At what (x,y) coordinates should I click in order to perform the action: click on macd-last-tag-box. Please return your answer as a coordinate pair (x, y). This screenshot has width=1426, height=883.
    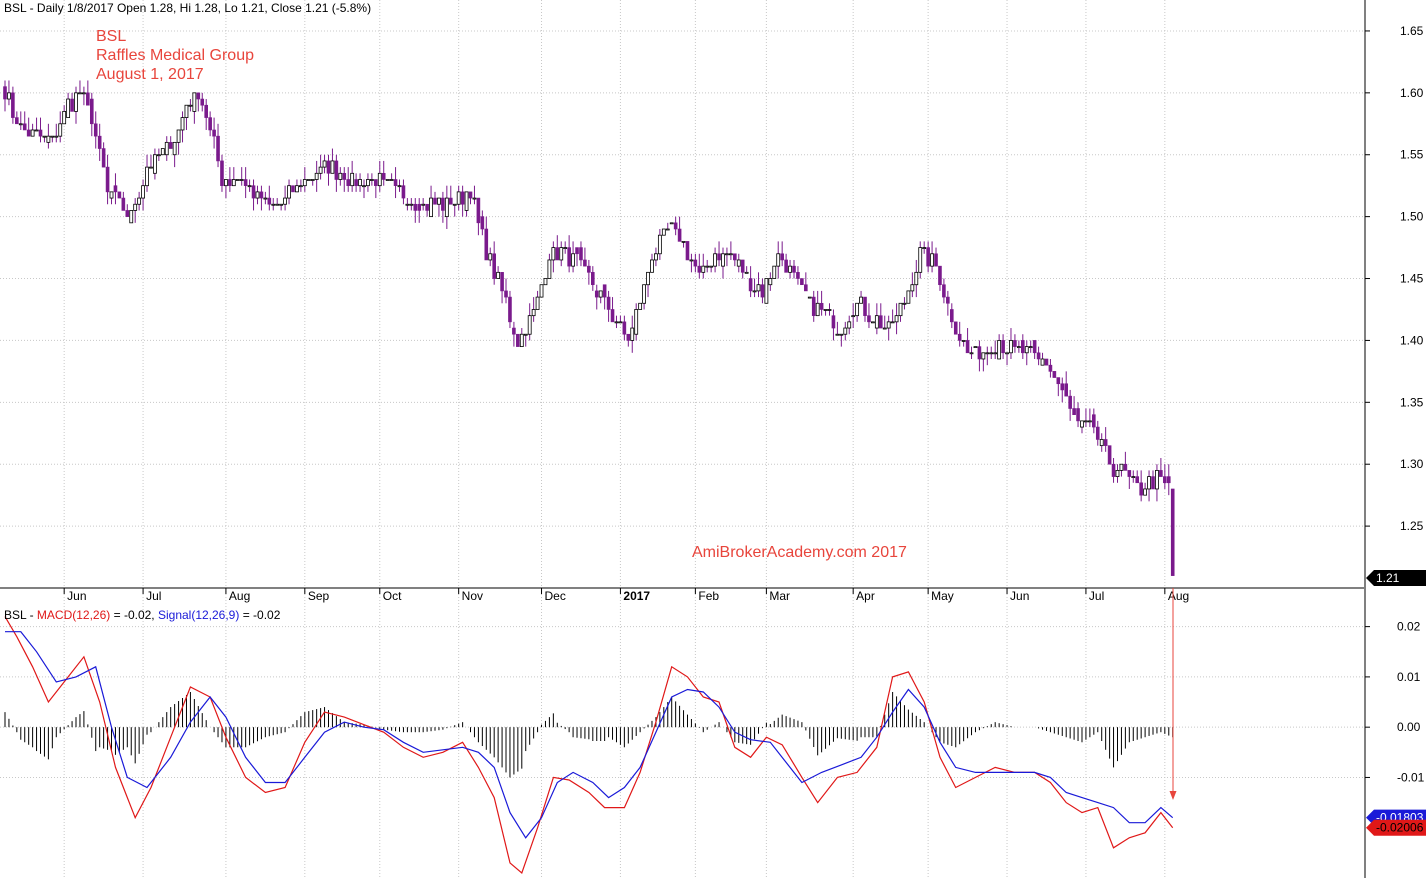
    Looking at the image, I should click on (1396, 827).